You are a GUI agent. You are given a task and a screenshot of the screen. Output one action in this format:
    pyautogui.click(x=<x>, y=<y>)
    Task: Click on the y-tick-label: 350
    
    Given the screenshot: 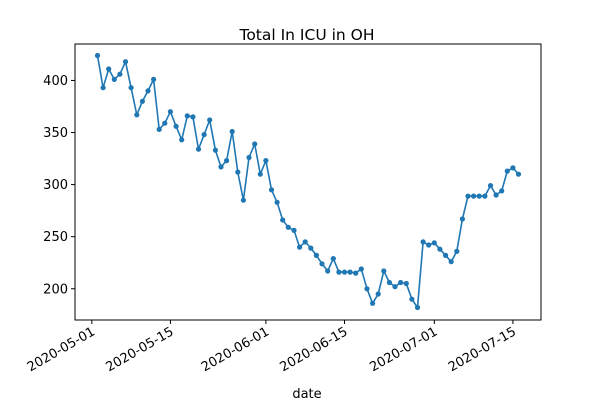 What is the action you would take?
    pyautogui.click(x=55, y=133)
    